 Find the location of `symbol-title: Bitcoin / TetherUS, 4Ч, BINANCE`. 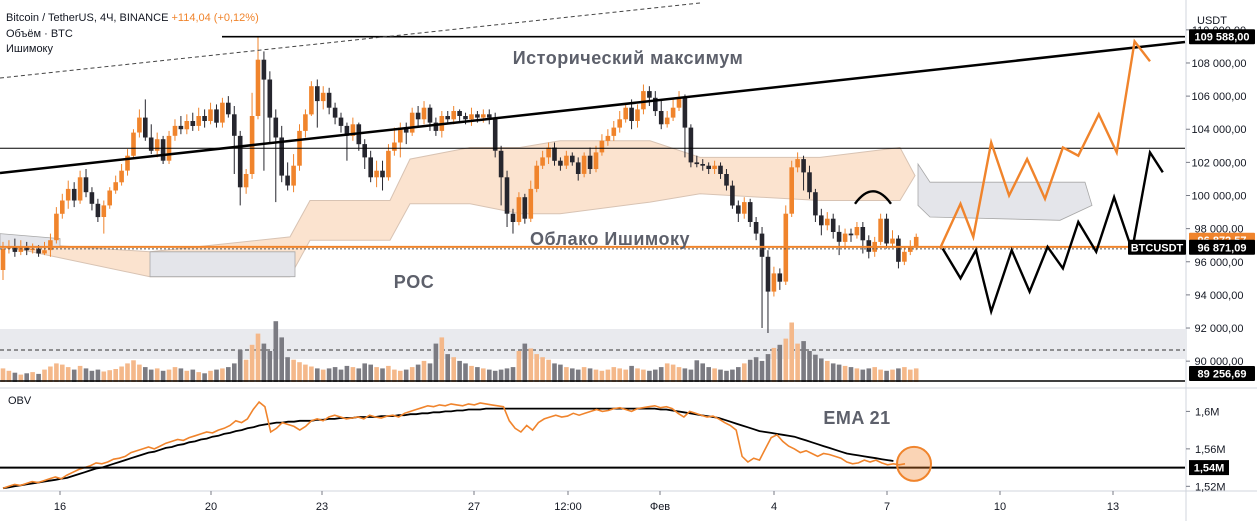

symbol-title: Bitcoin / TetherUS, 4Ч, BINANCE is located at coordinates (87, 18).